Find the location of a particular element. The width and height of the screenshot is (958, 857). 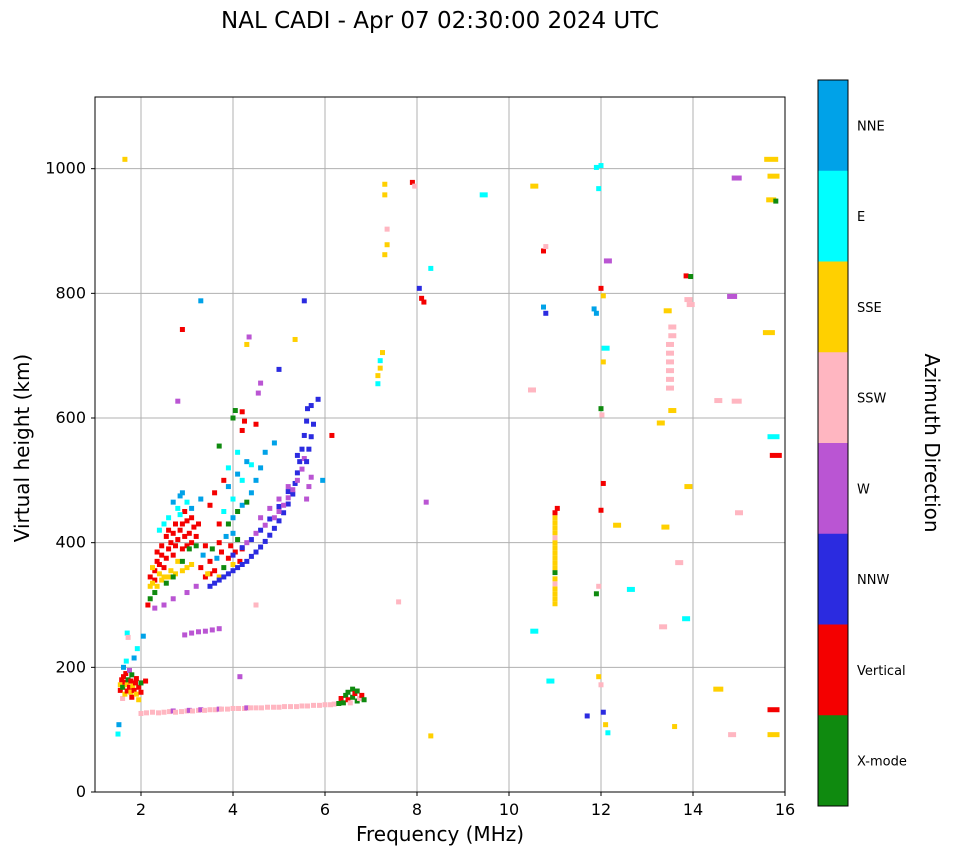

colorbar-category-label: NNE is located at coordinates (871, 126).